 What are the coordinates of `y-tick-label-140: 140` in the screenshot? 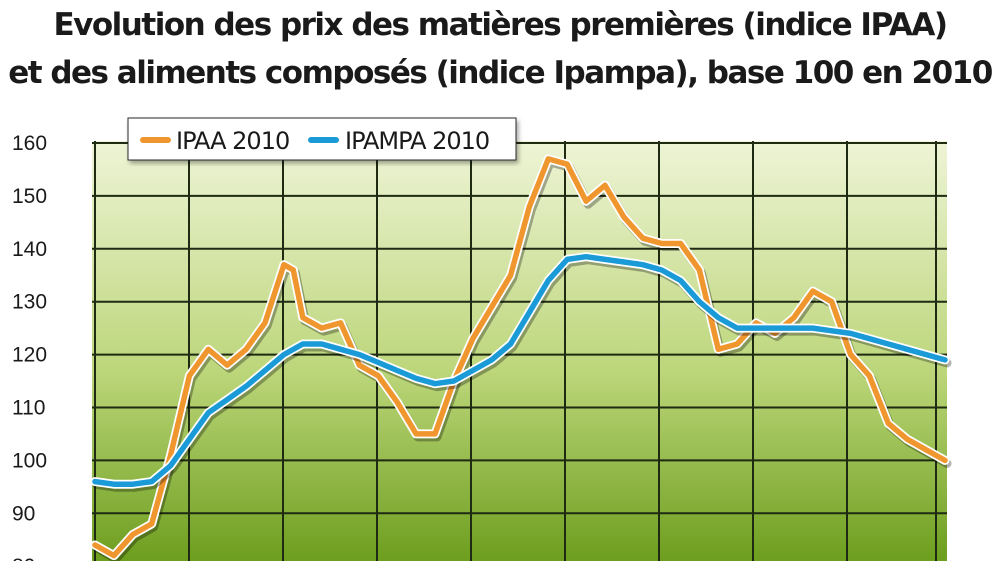 It's located at (29, 249).